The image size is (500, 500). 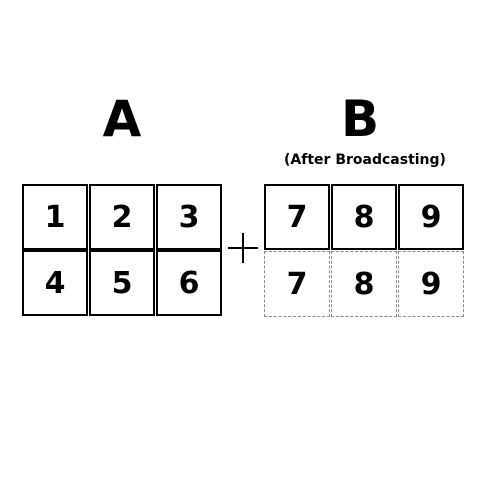 I want to click on matrix-b-broadcast-cell: 9, so click(x=431, y=284).